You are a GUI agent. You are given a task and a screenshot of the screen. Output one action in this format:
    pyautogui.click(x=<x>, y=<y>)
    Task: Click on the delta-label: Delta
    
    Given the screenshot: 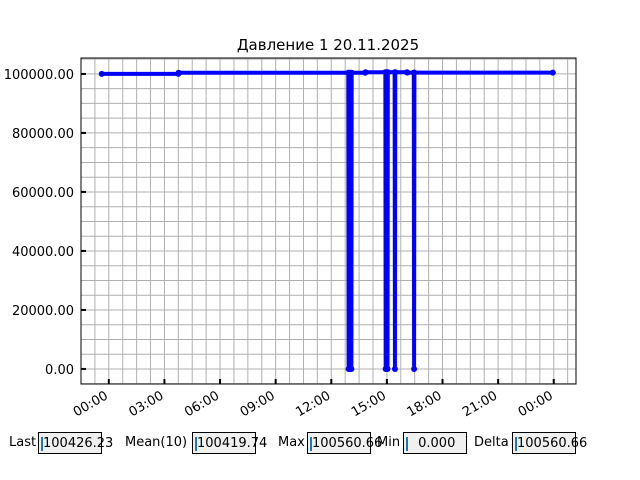 What is the action you would take?
    pyautogui.click(x=491, y=442)
    